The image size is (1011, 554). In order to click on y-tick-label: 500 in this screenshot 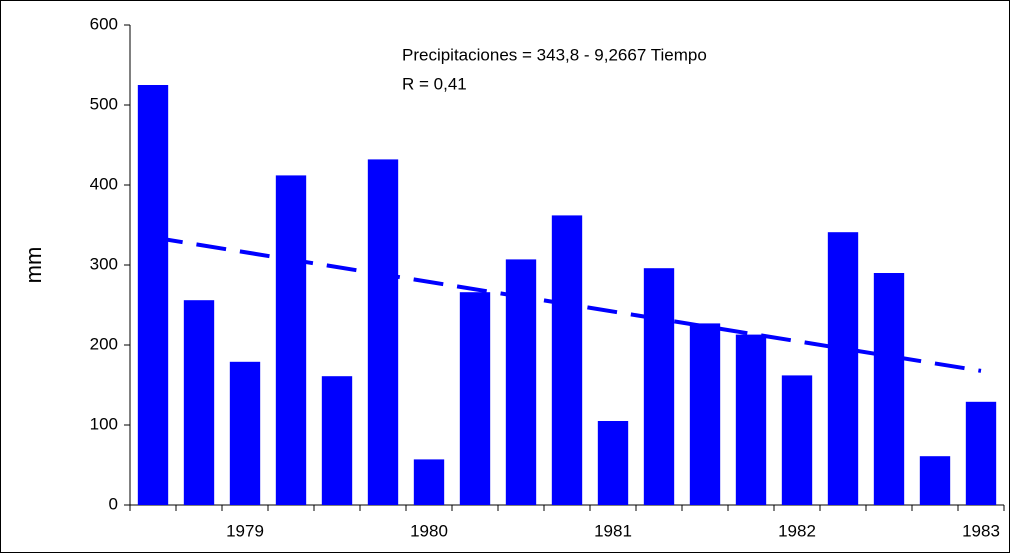, I will do `click(104, 103)`.